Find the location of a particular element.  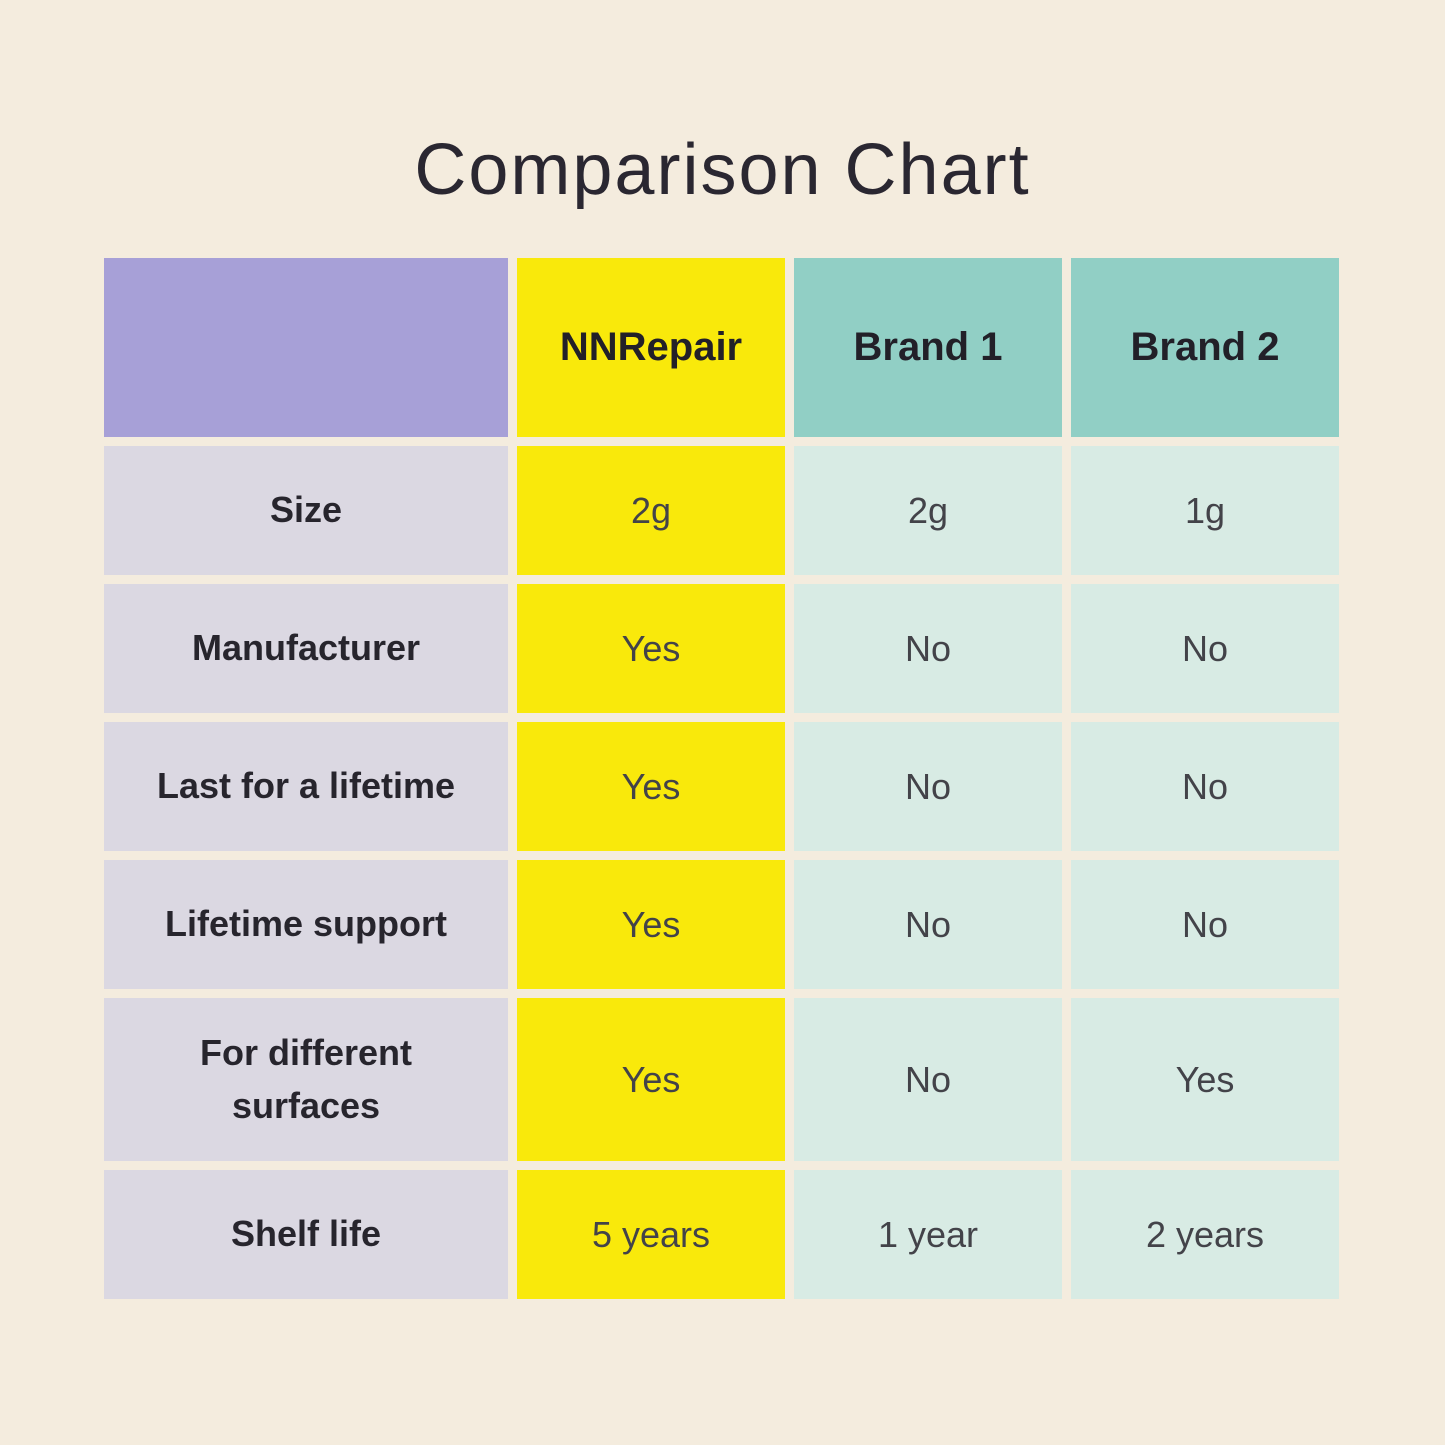

cell-size-nnrepair: 2g is located at coordinates (651, 510).